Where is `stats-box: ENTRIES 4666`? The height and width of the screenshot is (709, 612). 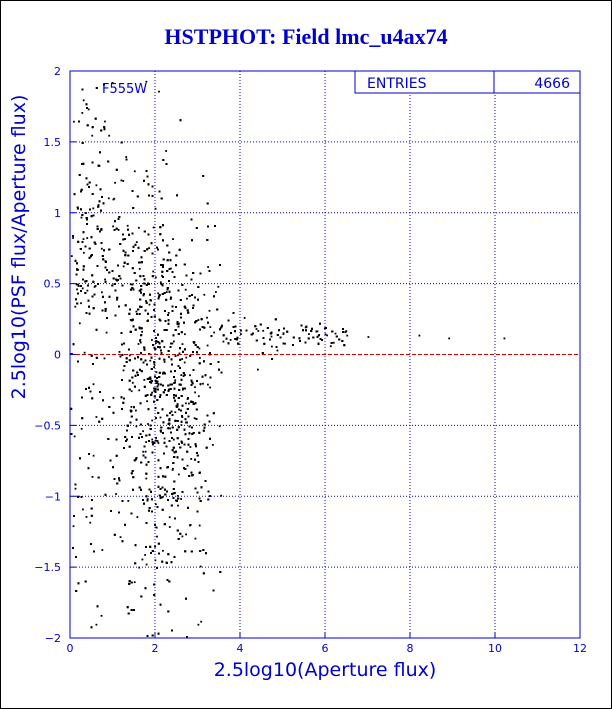
stats-box: ENTRIES 4666 is located at coordinates (467, 82).